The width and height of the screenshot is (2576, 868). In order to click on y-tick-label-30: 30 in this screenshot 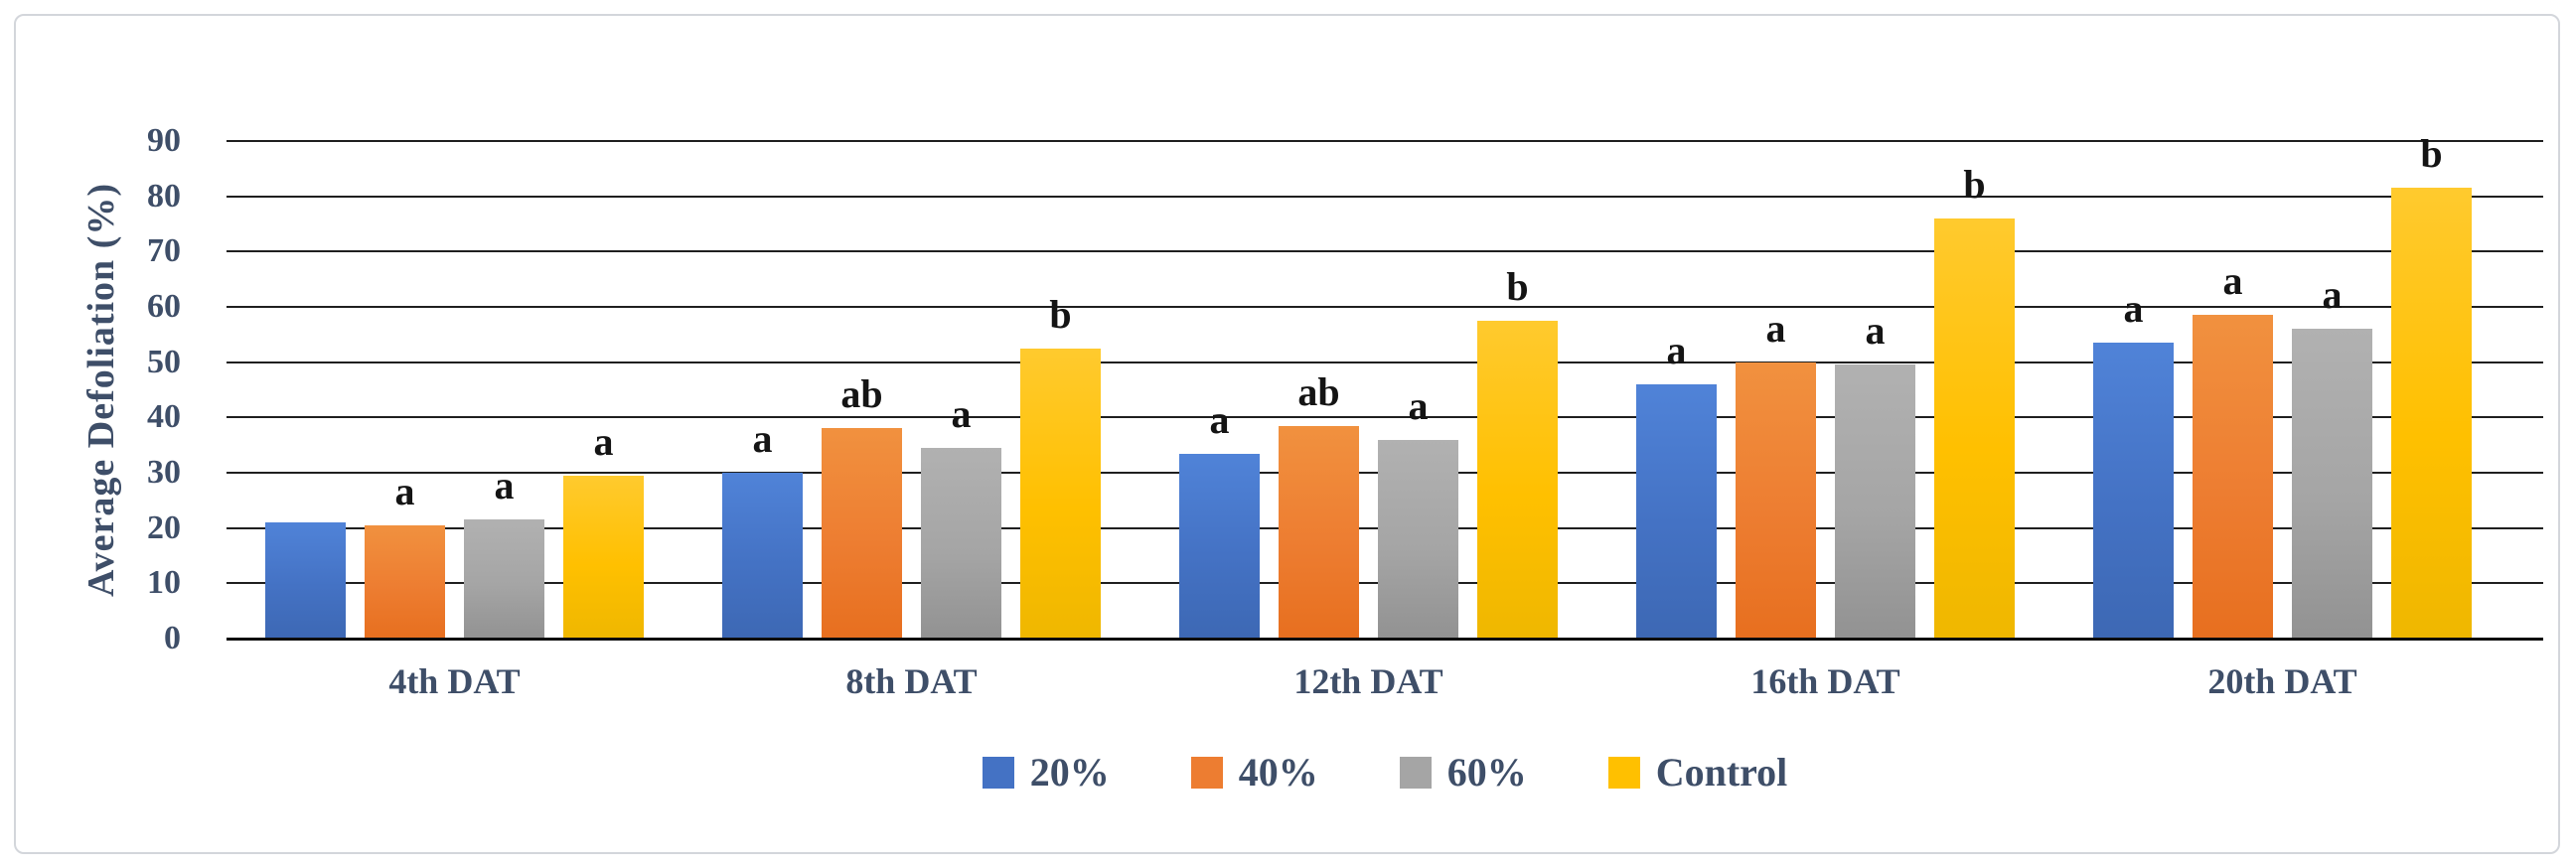, I will do `click(164, 472)`.